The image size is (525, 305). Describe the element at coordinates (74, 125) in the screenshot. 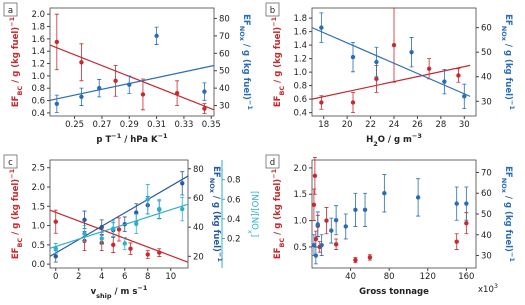

I see `x-tick-label: 0.25` at that location.